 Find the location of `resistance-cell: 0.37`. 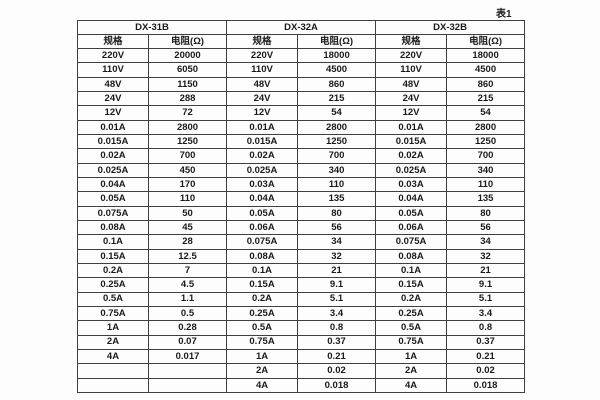

resistance-cell: 0.37 is located at coordinates (337, 342).